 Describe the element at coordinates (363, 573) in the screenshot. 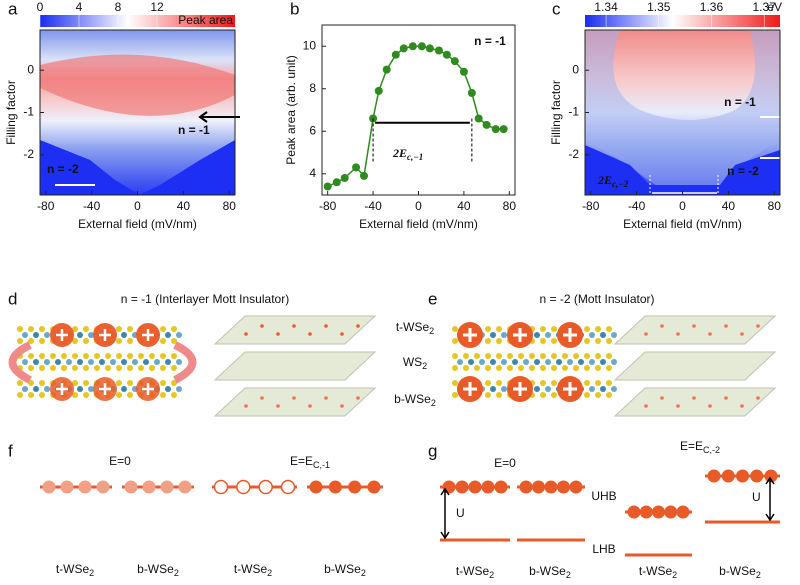

I see `label-sub: 2` at that location.